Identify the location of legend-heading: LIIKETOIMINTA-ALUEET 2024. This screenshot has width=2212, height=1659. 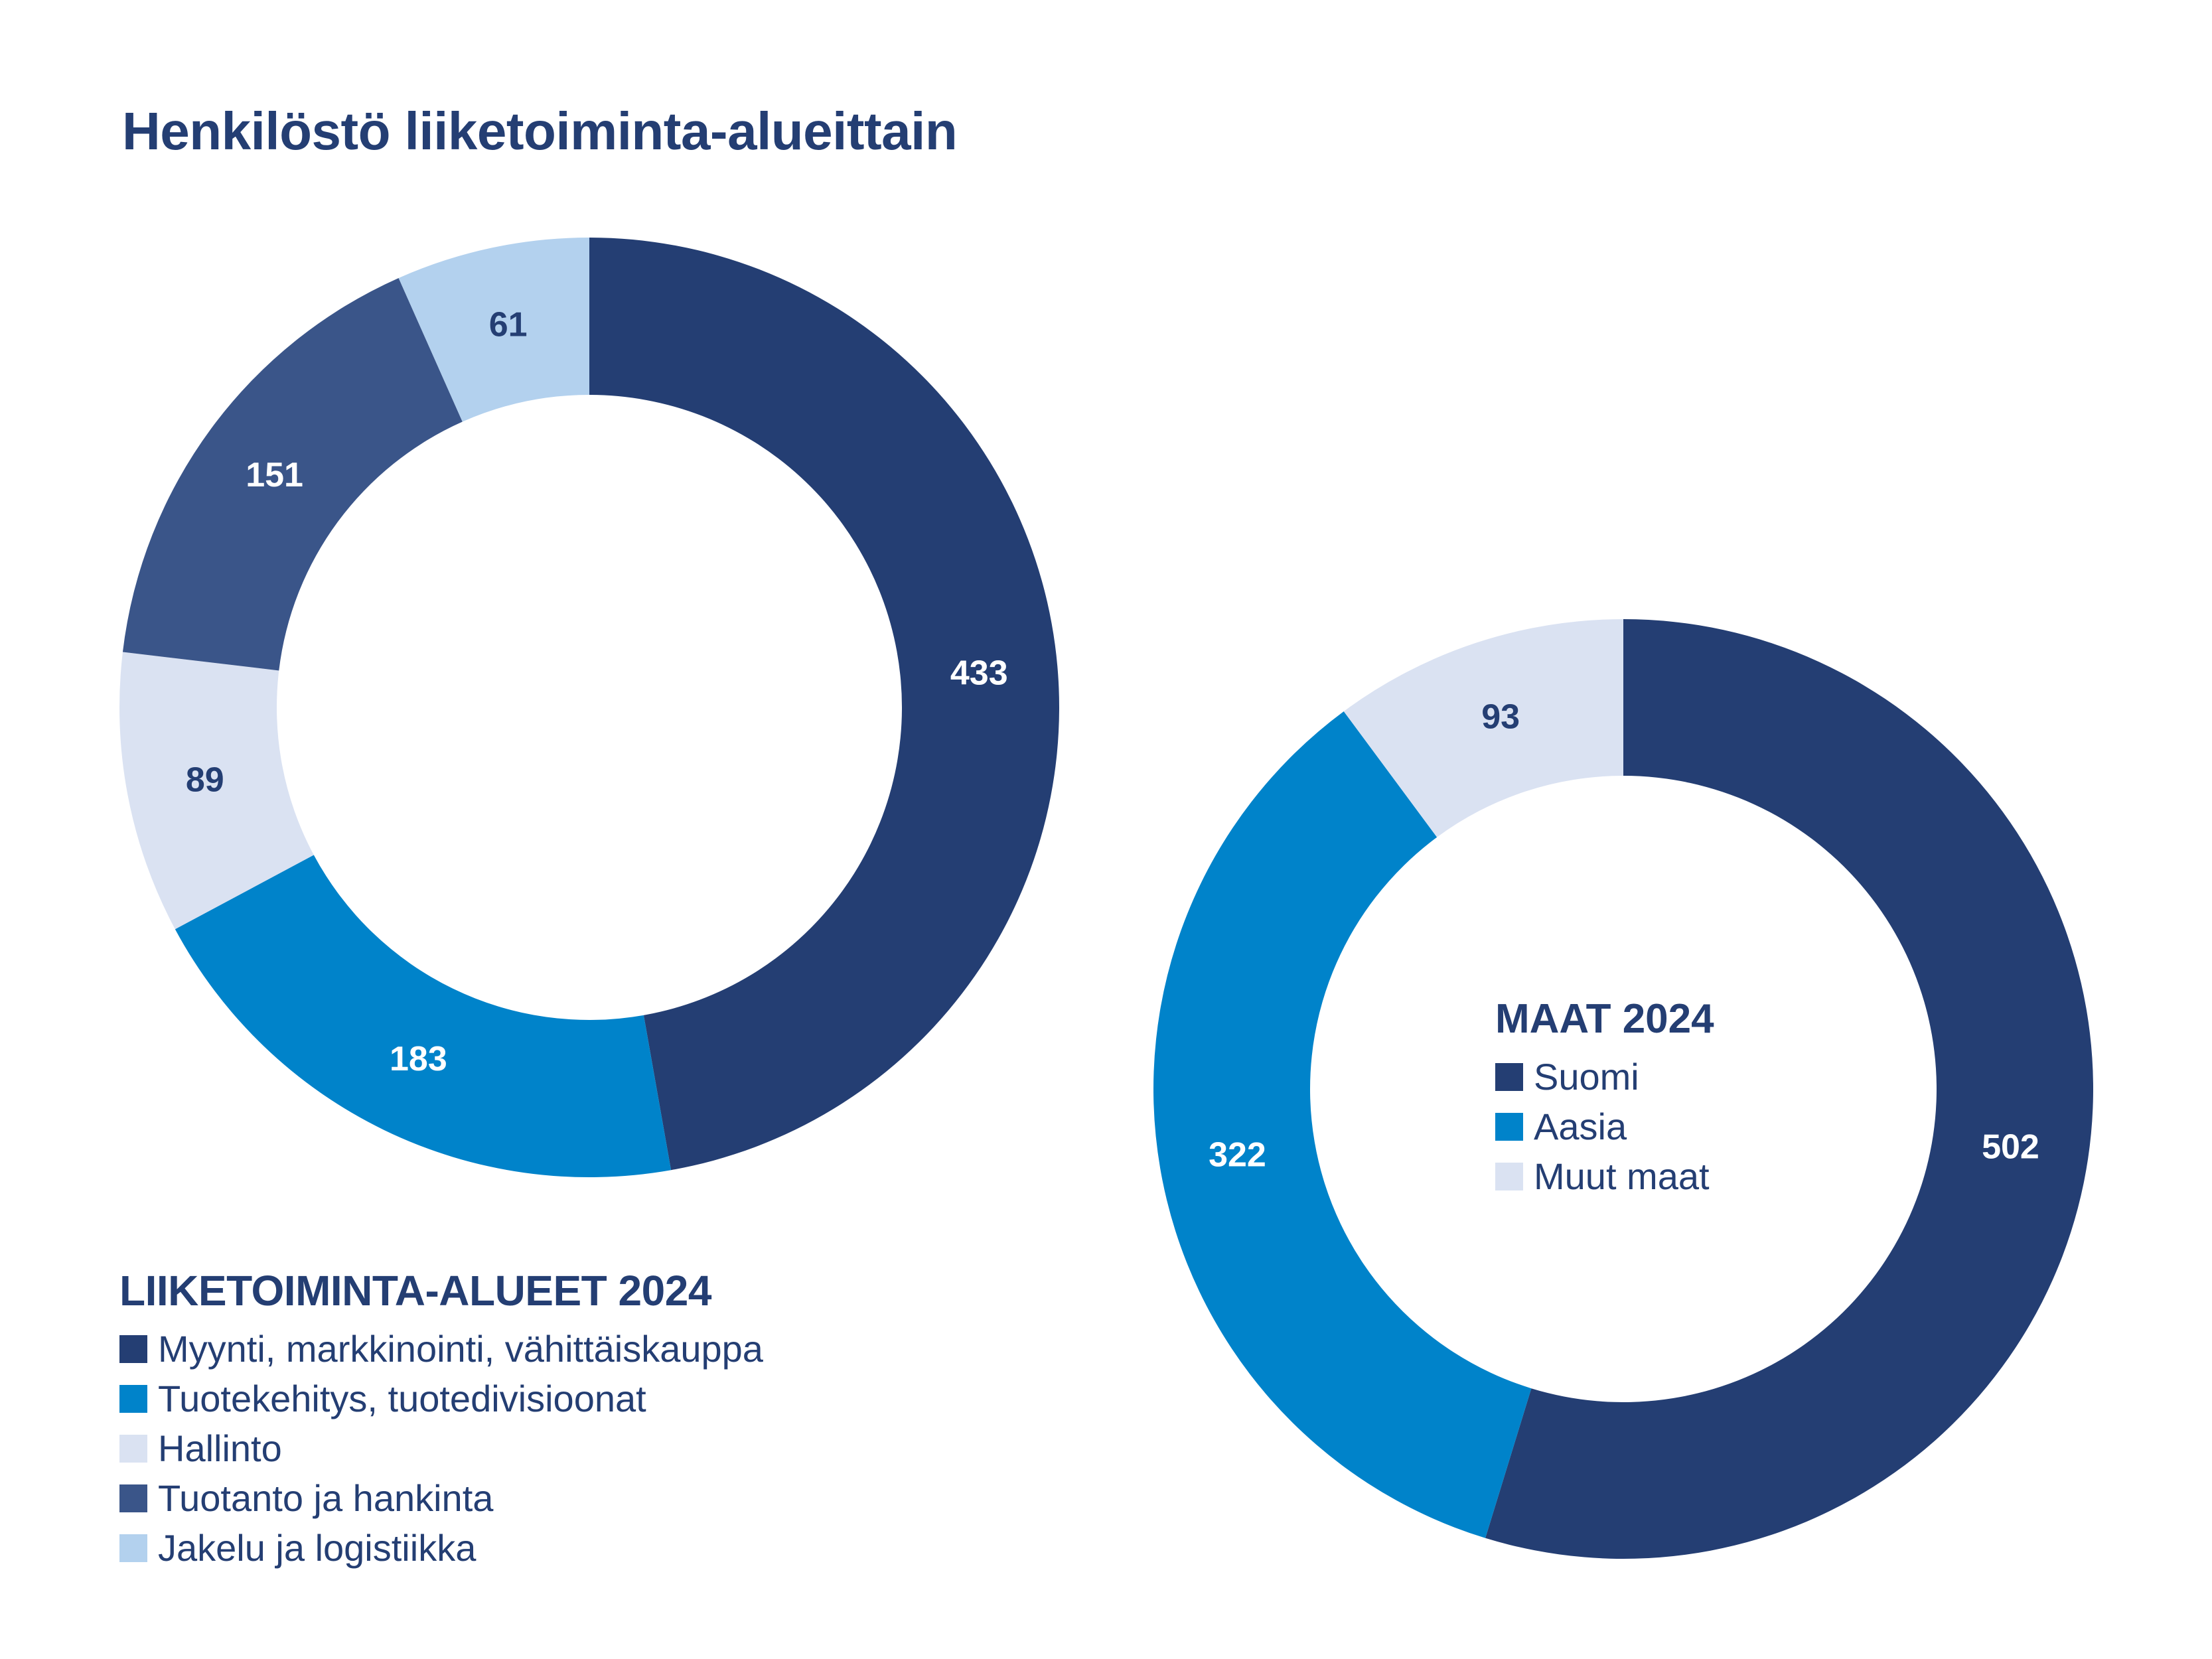
(415, 1291).